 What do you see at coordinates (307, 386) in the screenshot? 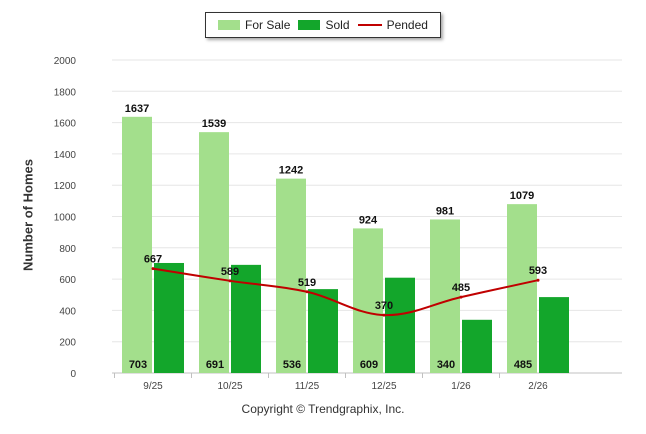
I see `x-tick-label: 11/25` at bounding box center [307, 386].